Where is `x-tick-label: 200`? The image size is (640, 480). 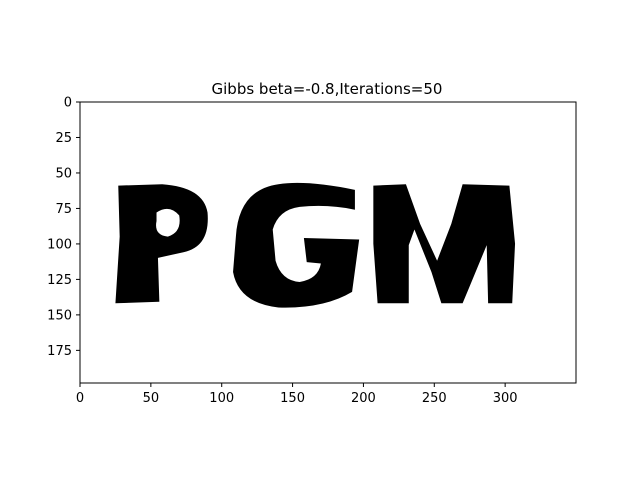
x-tick-label: 200 is located at coordinates (363, 398).